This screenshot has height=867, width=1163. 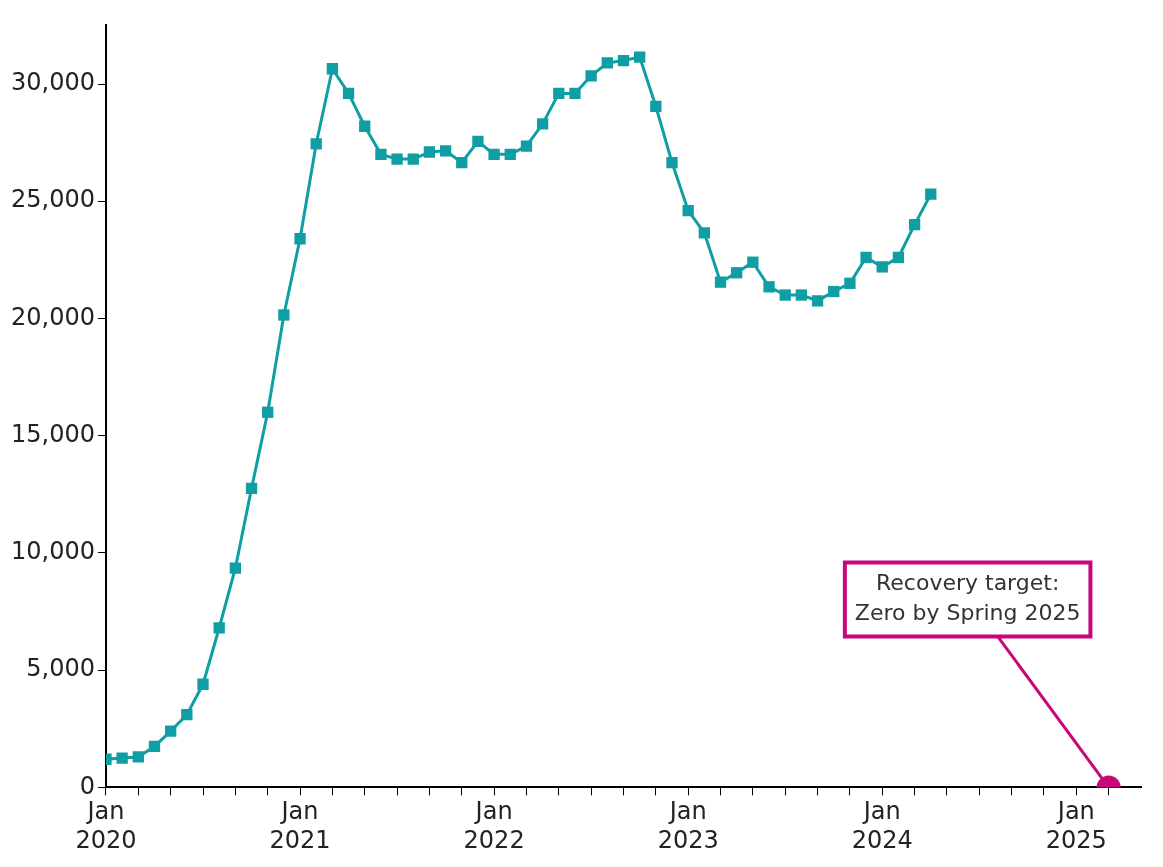 What do you see at coordinates (52, 82) in the screenshot?
I see `y-tick-label: 30,000` at bounding box center [52, 82].